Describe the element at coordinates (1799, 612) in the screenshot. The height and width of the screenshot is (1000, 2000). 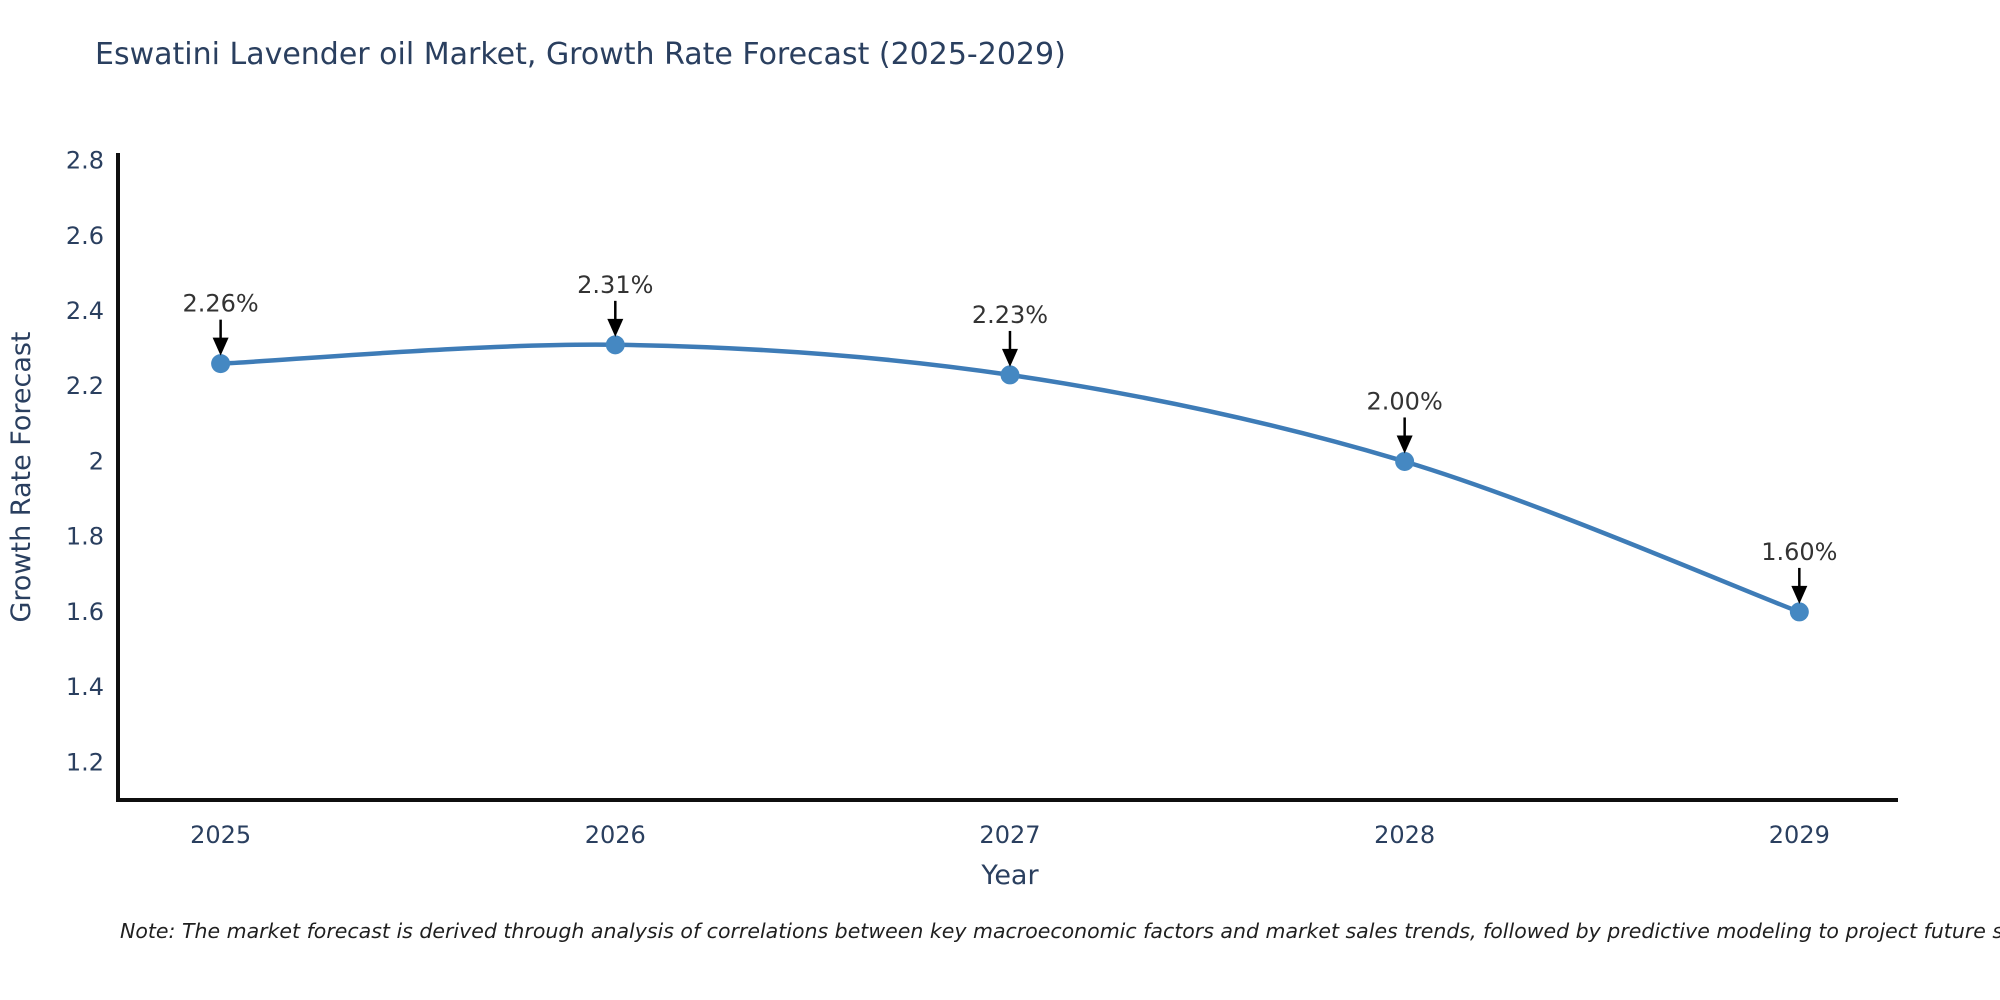
I see `data-point-marker-2029` at that location.